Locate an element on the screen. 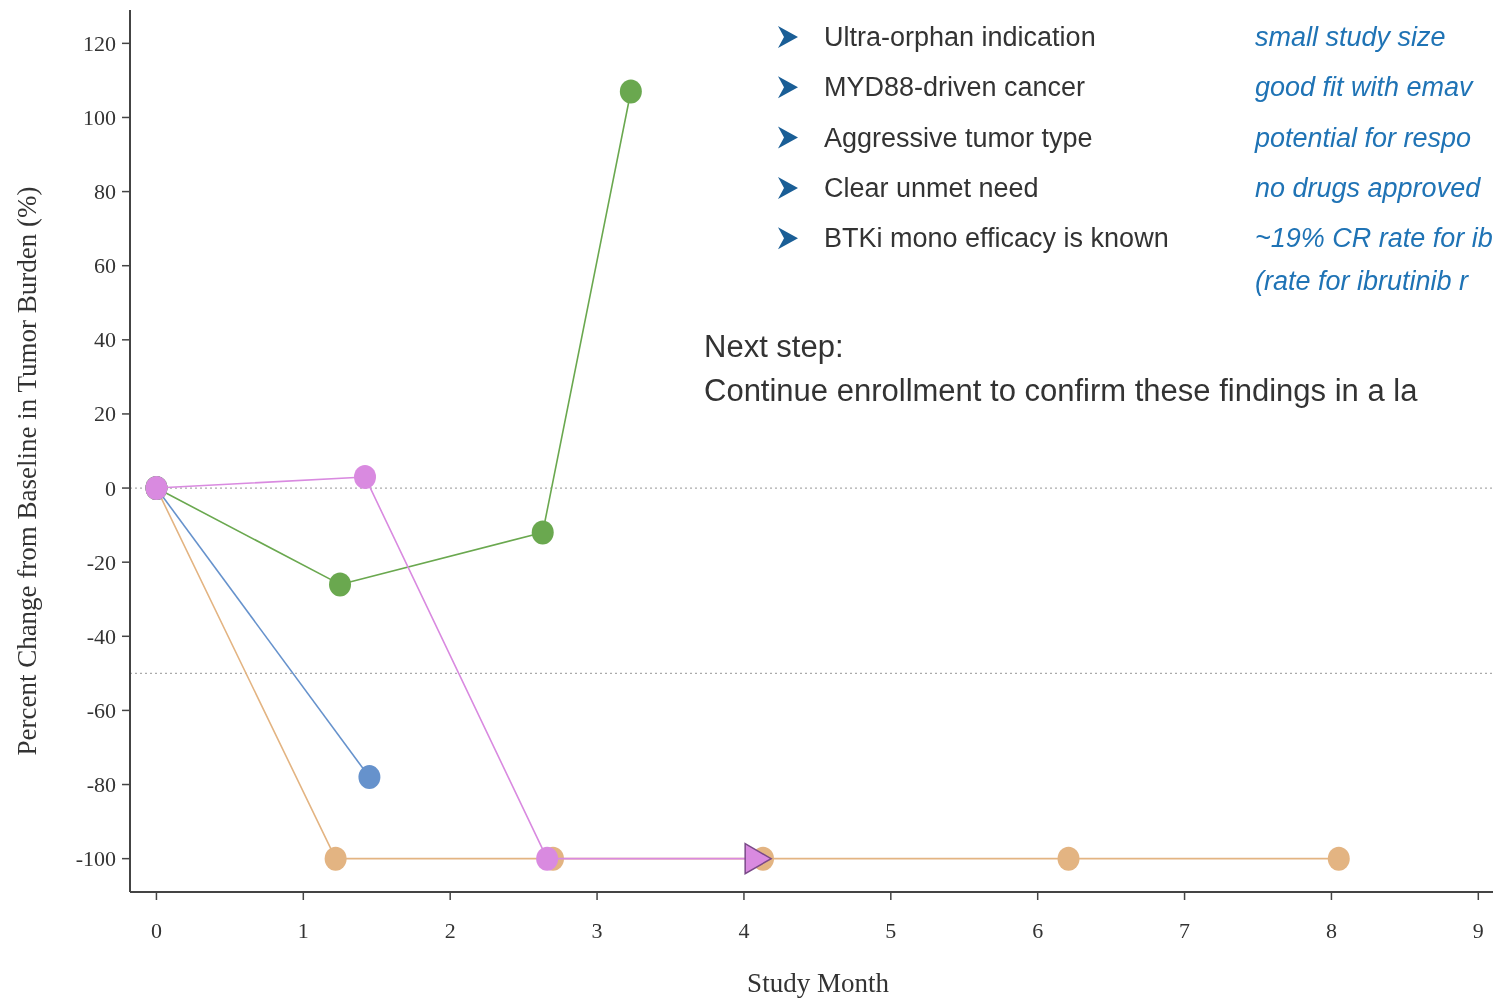 Image resolution: width=1493 pixels, height=999 pixels. x-tick-label: 5 is located at coordinates (891, 930).